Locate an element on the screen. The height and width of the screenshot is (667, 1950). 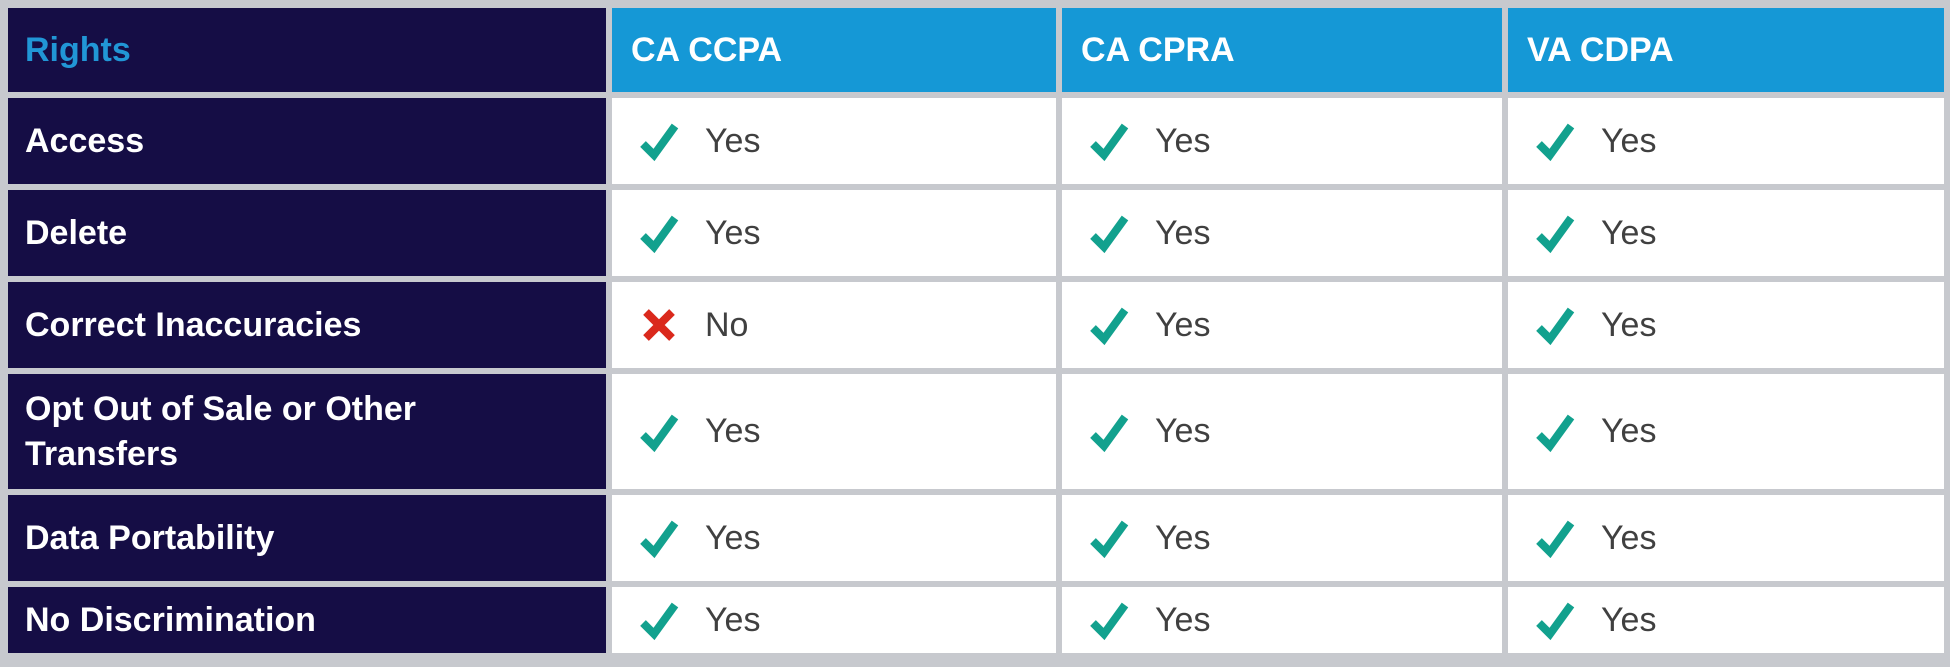
column-header-label: VA CDPA is located at coordinates (1600, 49).